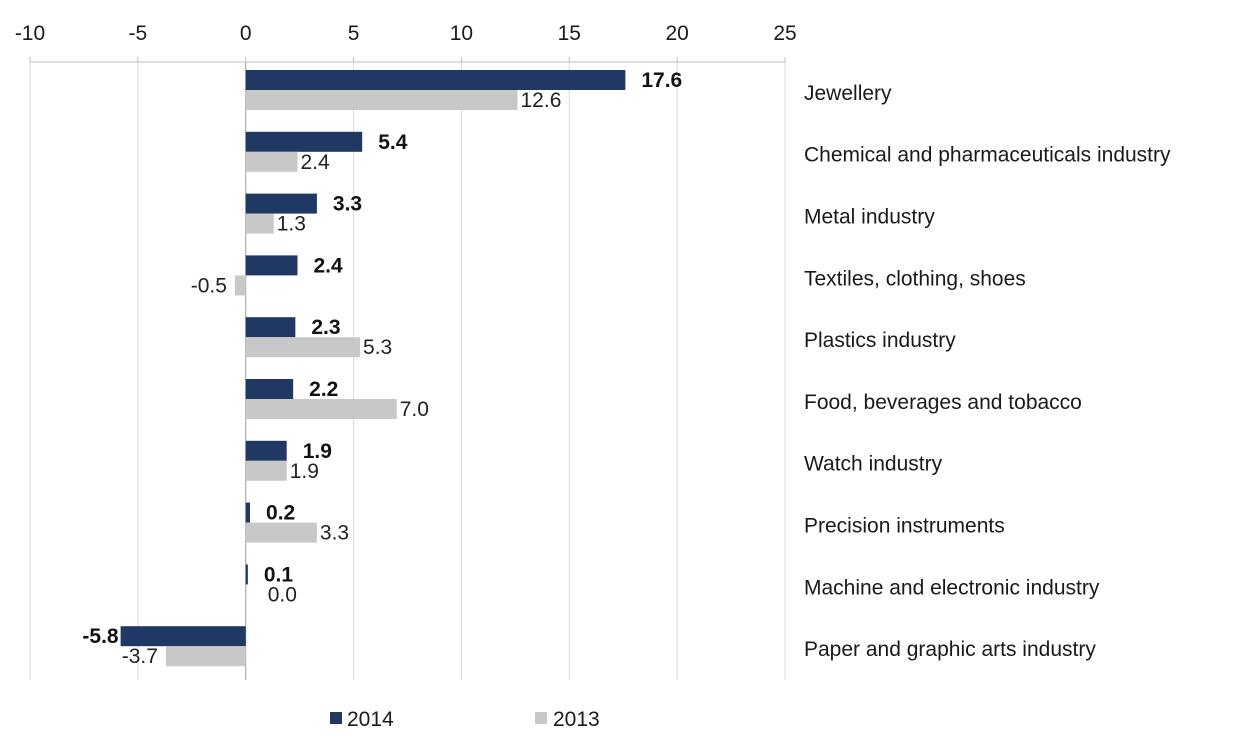 The image size is (1244, 740). Describe the element at coordinates (138, 33) in the screenshot. I see `x-tick-label: -5` at that location.